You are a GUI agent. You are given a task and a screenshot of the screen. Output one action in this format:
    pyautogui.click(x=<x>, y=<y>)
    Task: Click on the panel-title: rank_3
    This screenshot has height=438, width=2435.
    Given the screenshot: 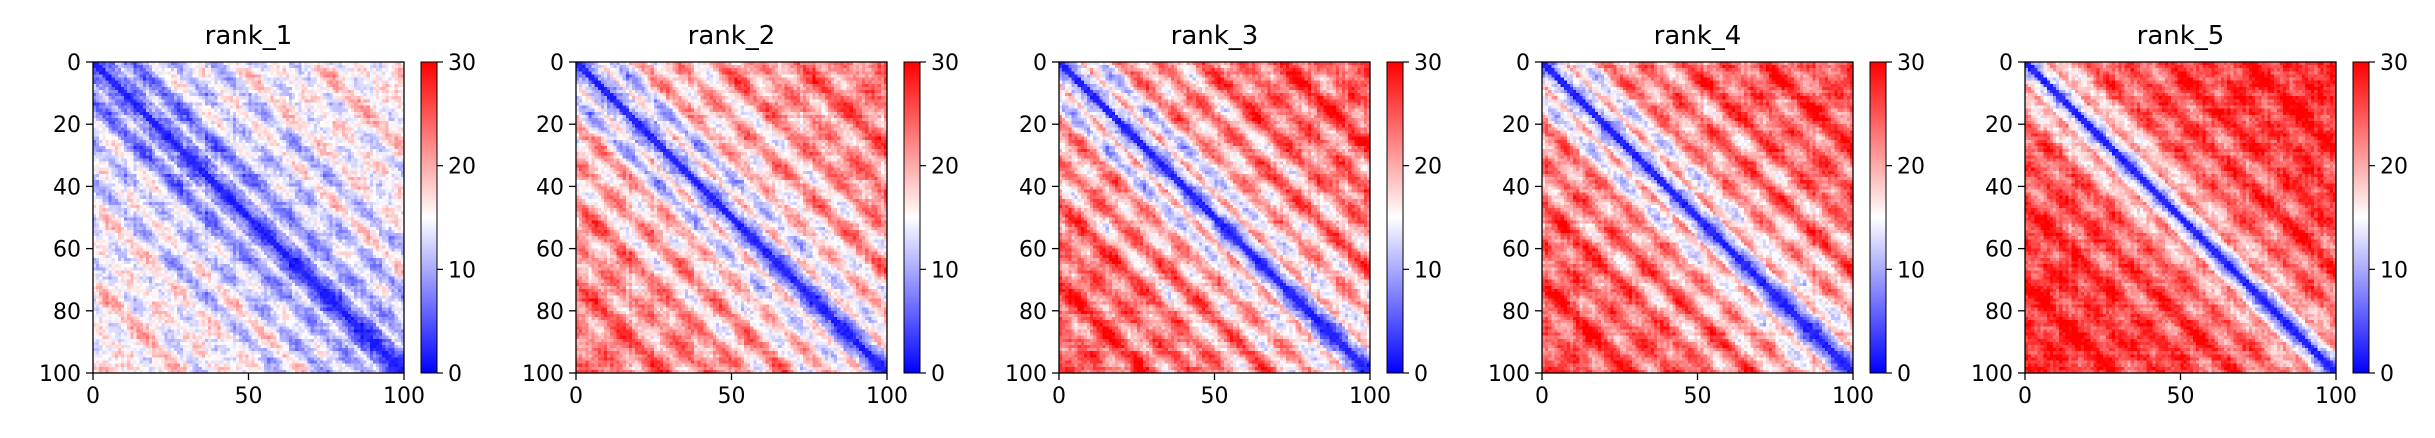 What is the action you would take?
    pyautogui.click(x=1215, y=36)
    